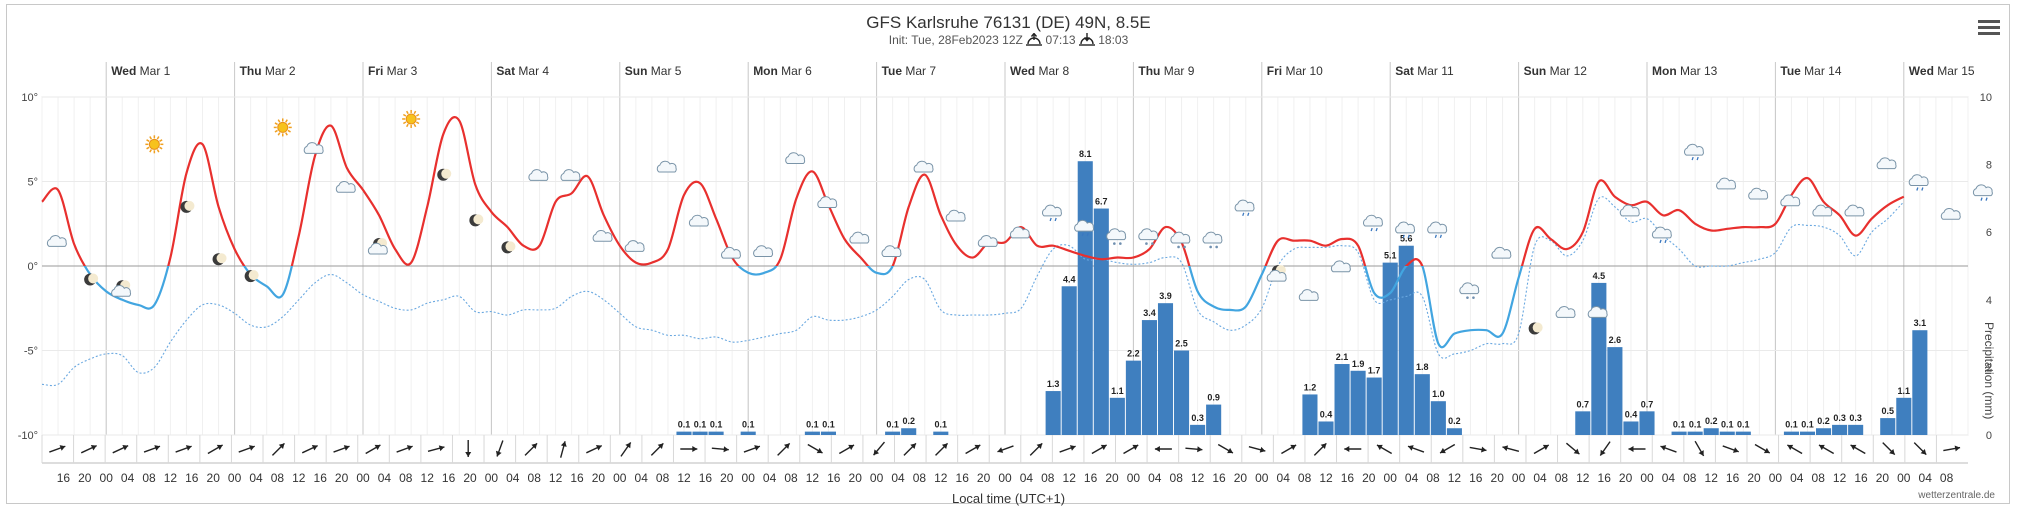 Image resolution: width=2017 pixels, height=508 pixels. I want to click on day-label: Wed Mar 1, so click(140, 71).